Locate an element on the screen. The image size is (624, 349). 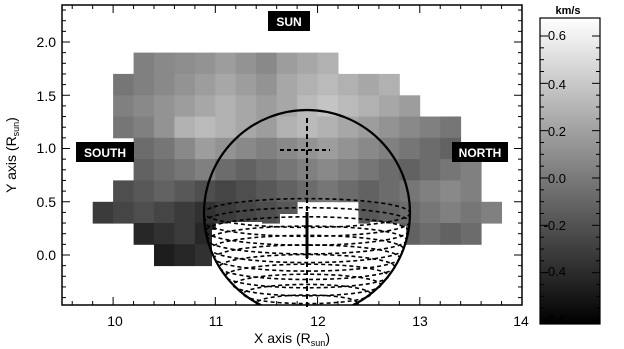
colorbar is located at coordinates (570, 171).